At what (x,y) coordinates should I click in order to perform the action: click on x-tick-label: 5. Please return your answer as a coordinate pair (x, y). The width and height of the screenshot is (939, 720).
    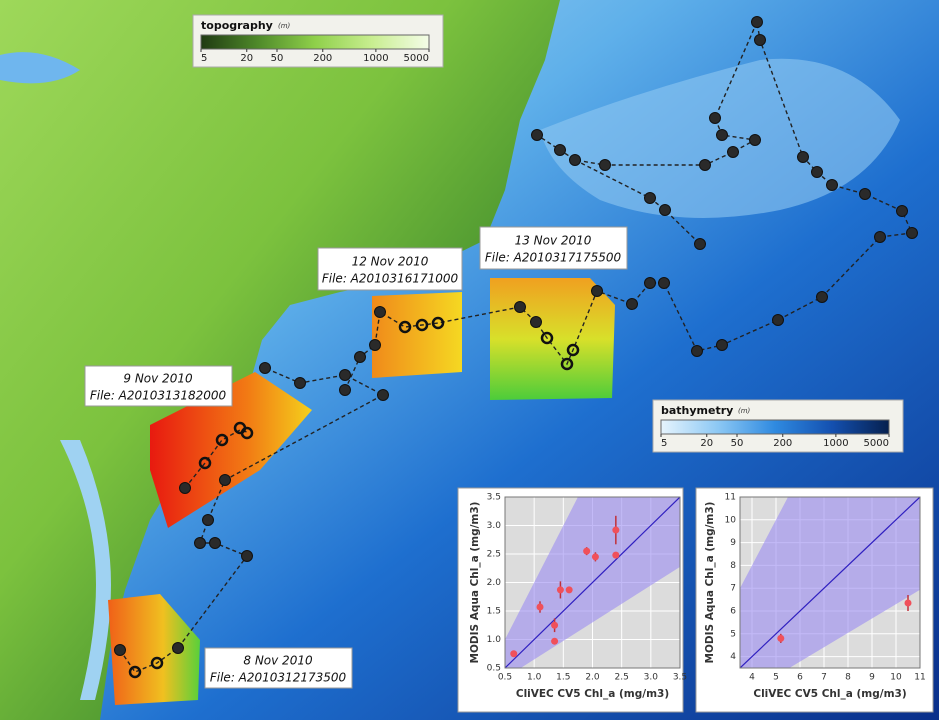
    Looking at the image, I should click on (776, 678).